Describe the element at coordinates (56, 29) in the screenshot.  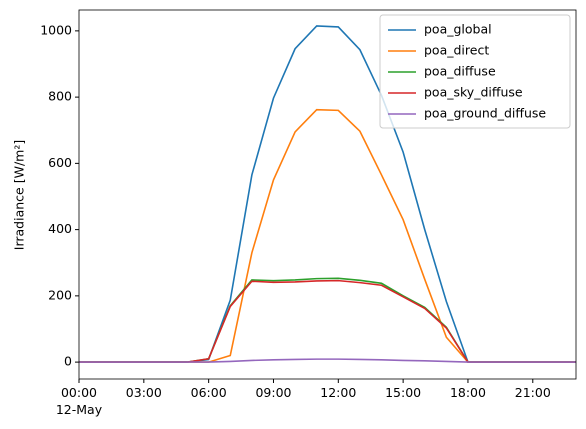
I see `y-tick-label: 1000` at that location.